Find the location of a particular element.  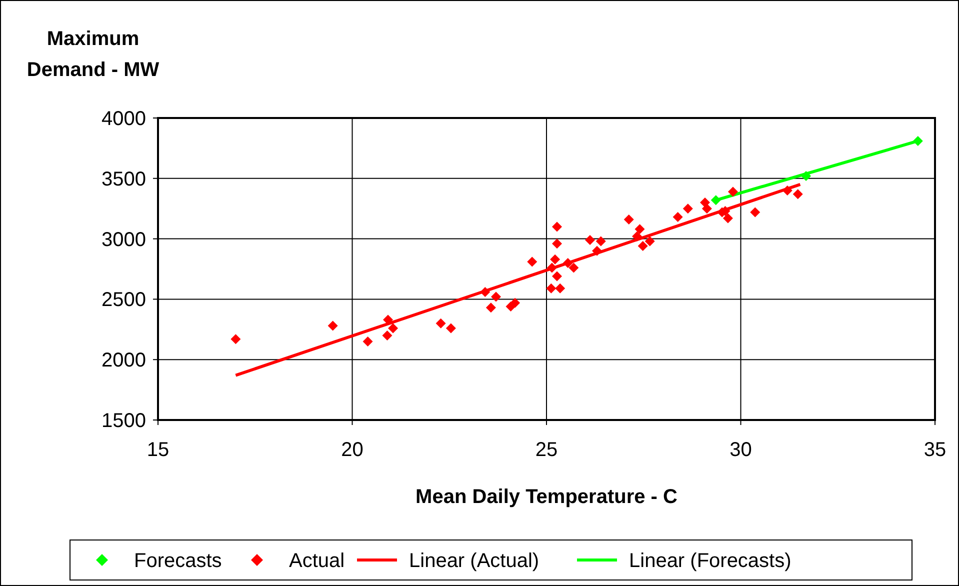

y-tick-label: 3500 is located at coordinates (124, 179).